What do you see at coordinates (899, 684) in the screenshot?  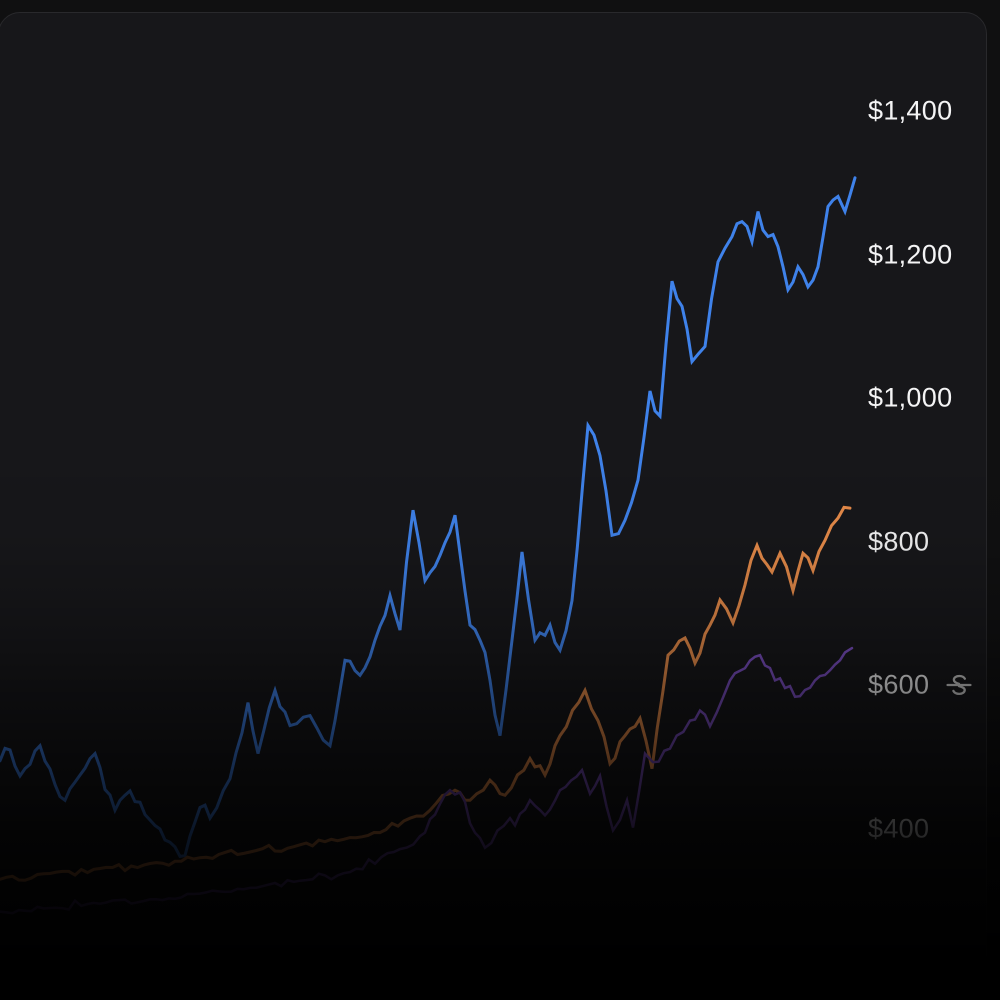 I see `y-axis-tick-label: $600` at bounding box center [899, 684].